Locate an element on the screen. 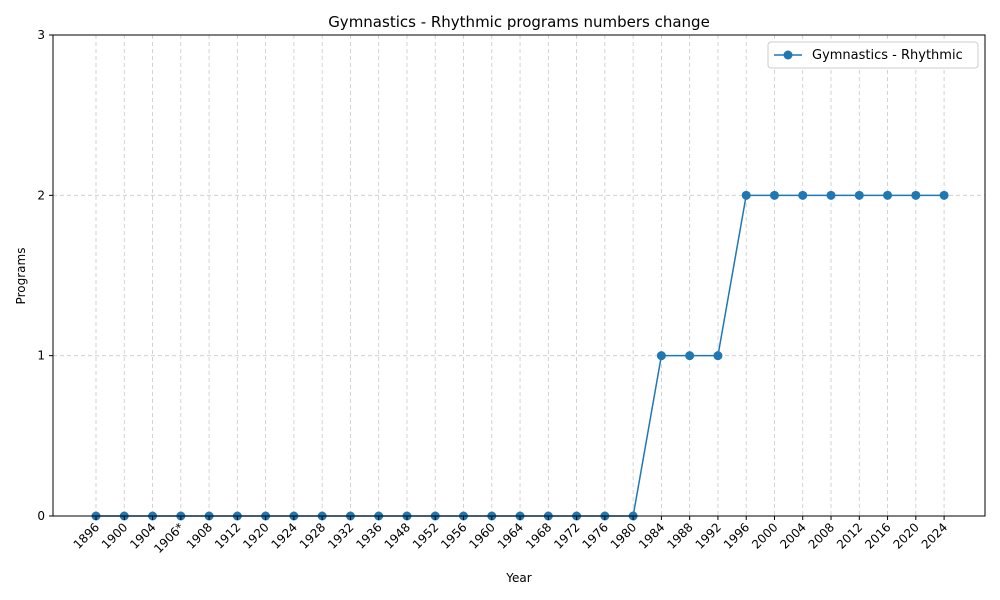 This screenshot has height=600, width=1000. legend: Gymnastics - Rhythmic is located at coordinates (873, 55).